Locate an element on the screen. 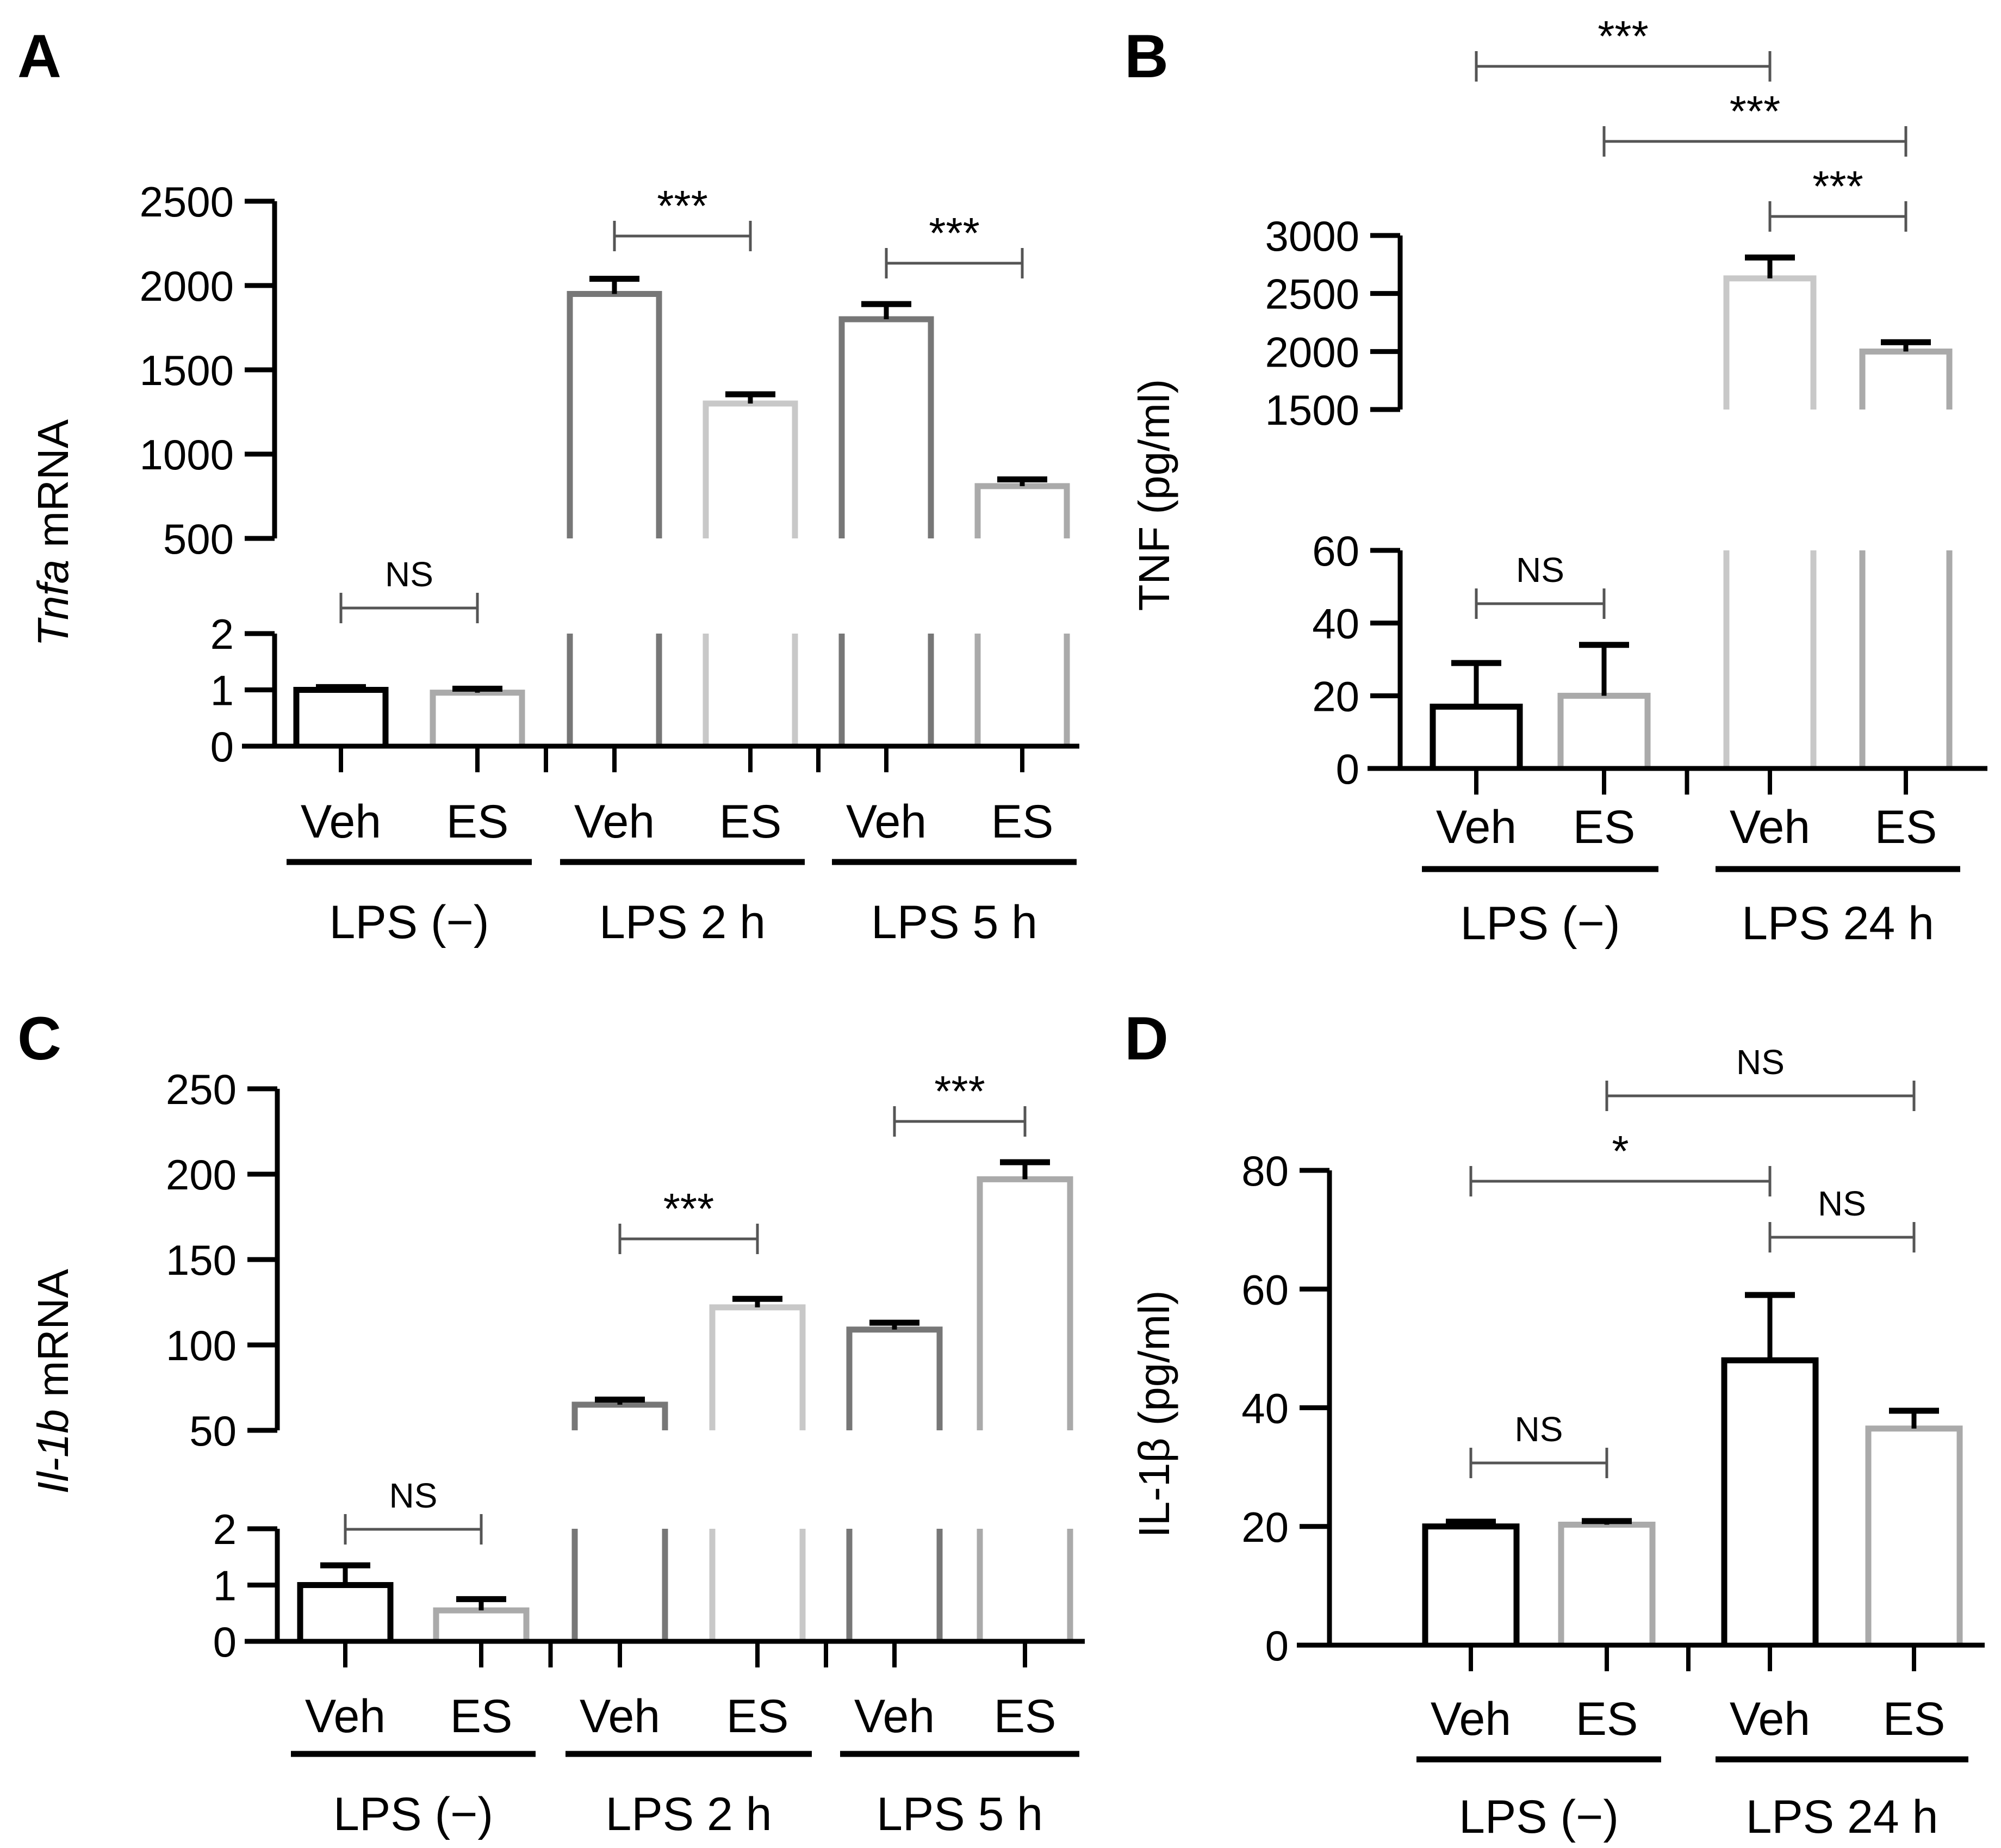 The width and height of the screenshot is (2001, 1848). panel-label-c: C is located at coordinates (39, 1038).